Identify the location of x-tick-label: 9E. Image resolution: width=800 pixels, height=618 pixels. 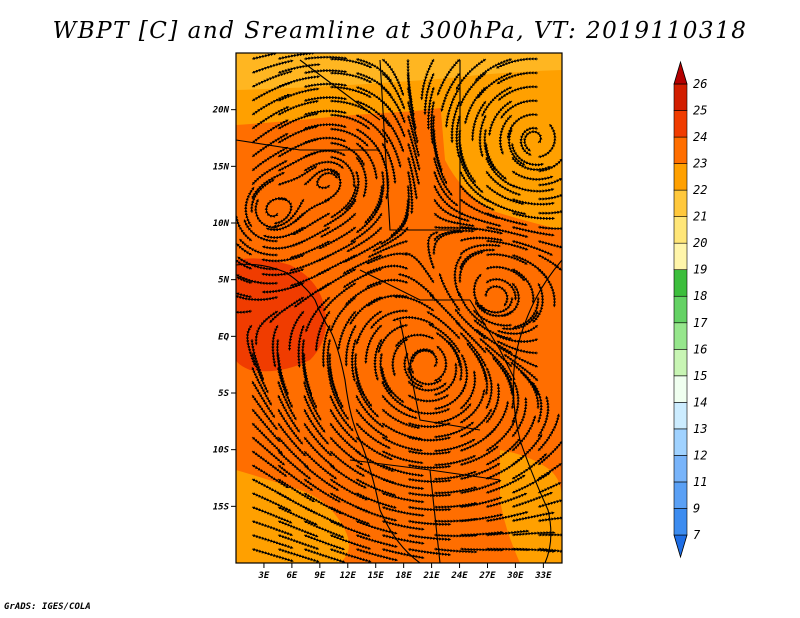
(319, 576).